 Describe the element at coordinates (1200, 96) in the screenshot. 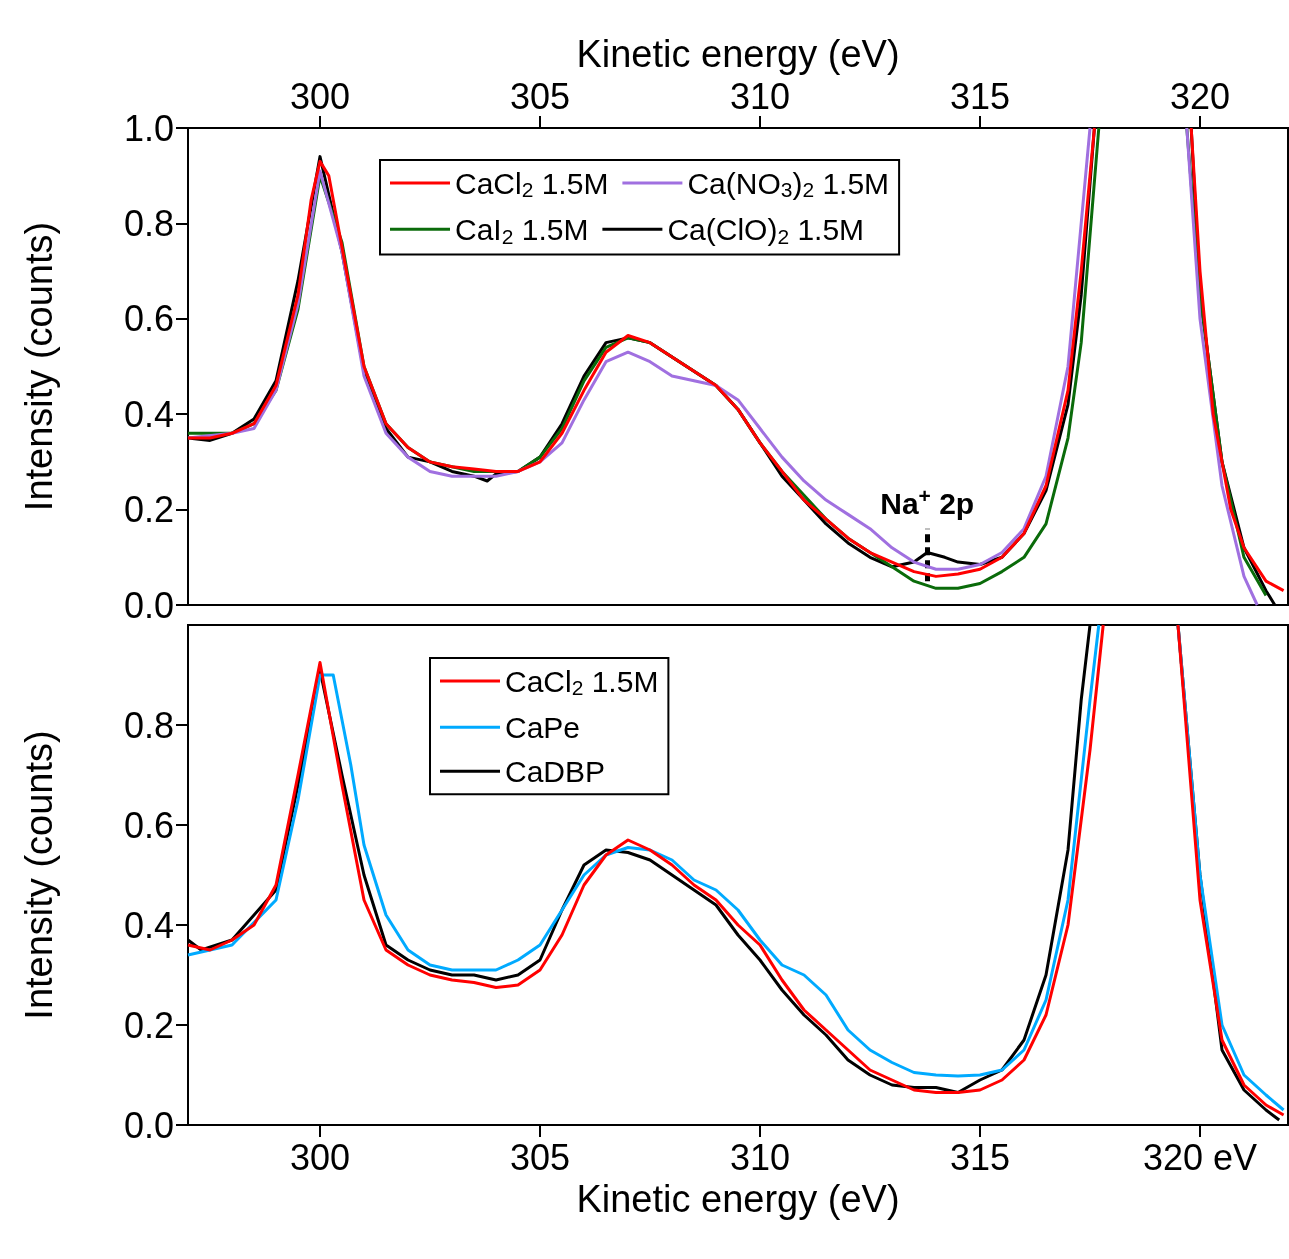

I see `x-tick-label: 320` at that location.